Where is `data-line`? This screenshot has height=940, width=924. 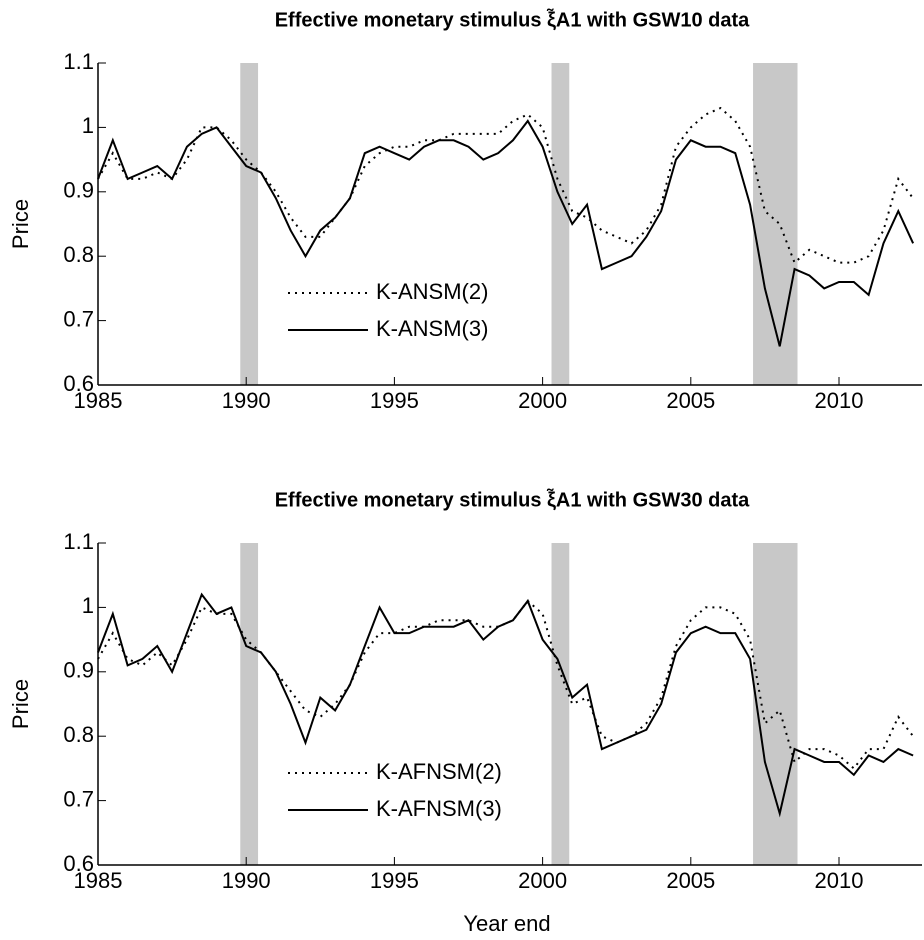
data-line is located at coordinates (505, 185).